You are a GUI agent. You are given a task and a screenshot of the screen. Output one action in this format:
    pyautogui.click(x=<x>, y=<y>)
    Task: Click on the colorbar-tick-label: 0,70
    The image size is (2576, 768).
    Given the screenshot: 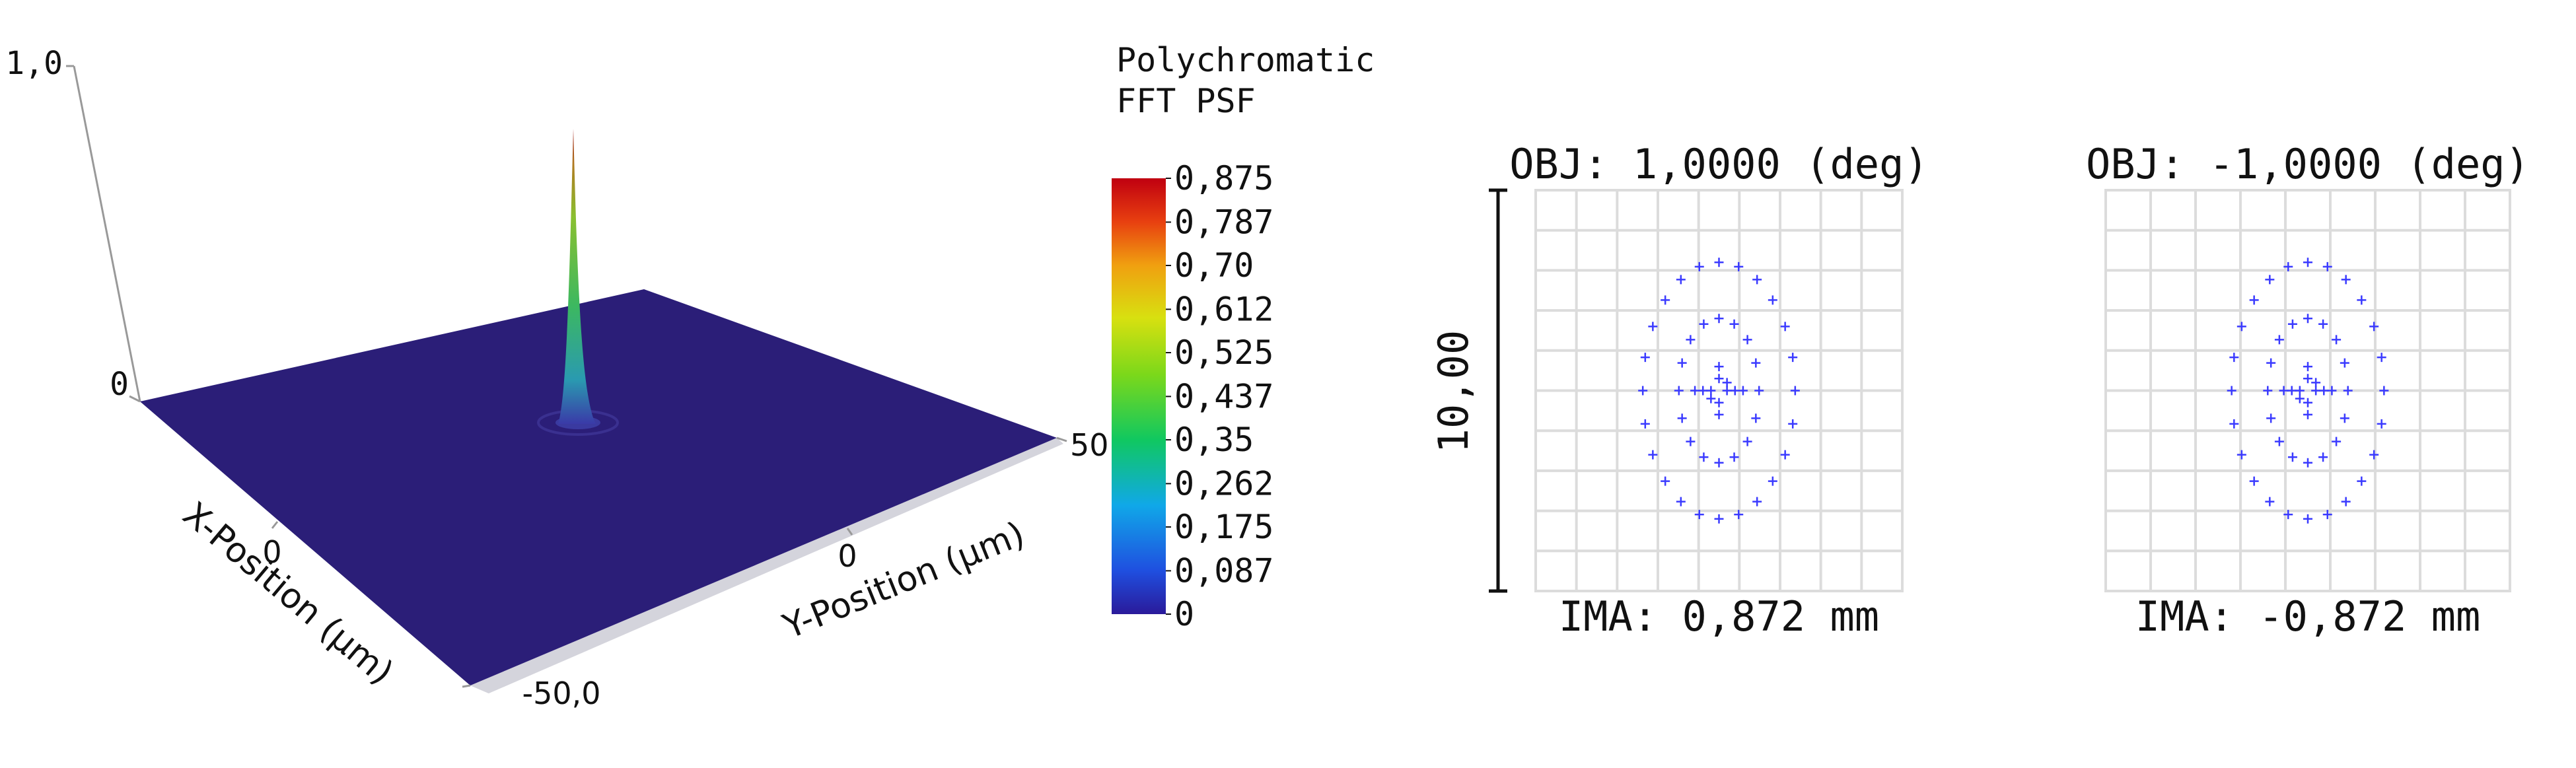 What is the action you would take?
    pyautogui.click(x=1214, y=265)
    